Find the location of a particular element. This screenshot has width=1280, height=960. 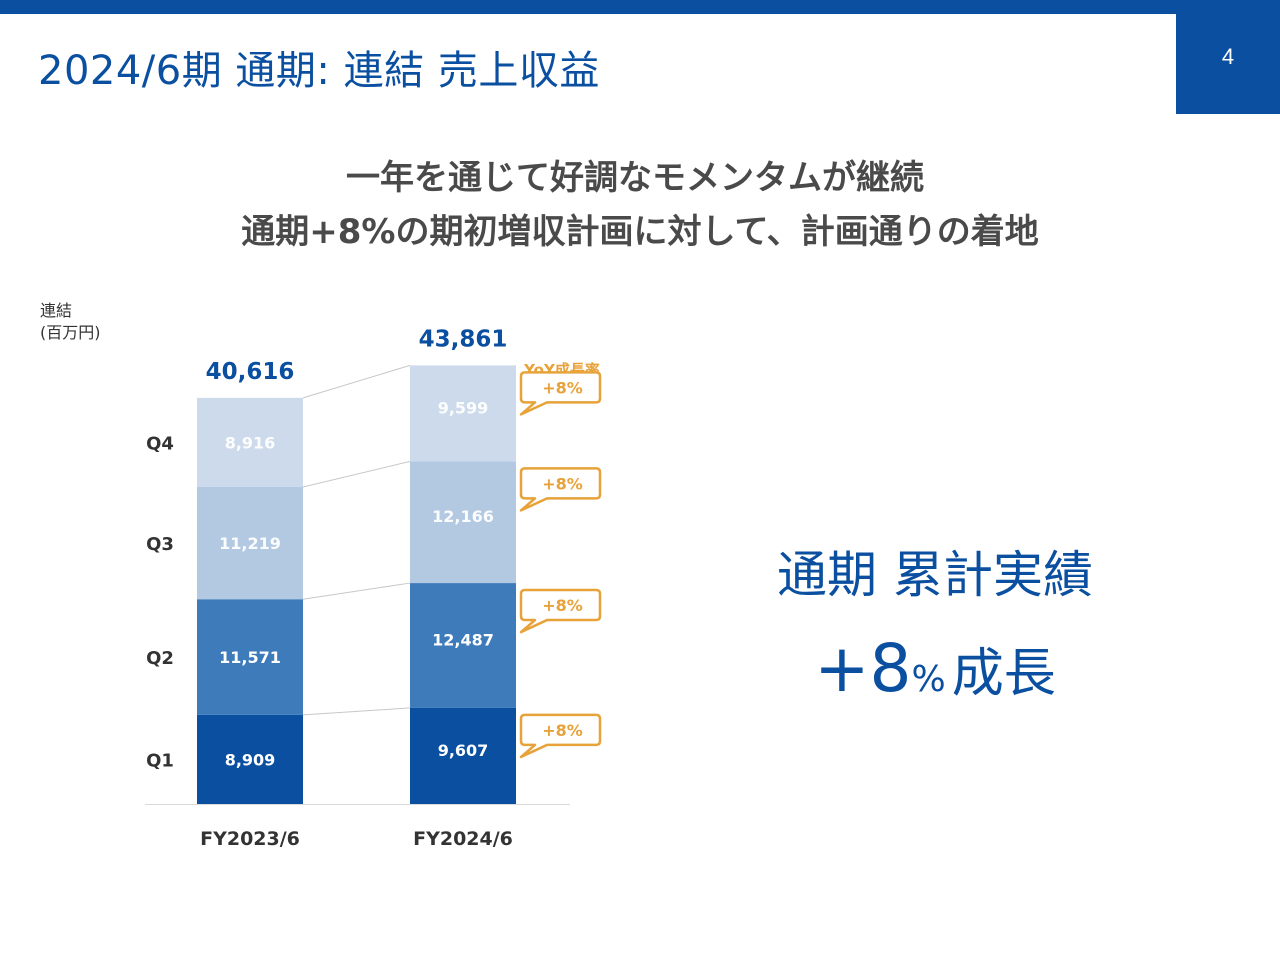

total-label: 40,616 is located at coordinates (250, 372).